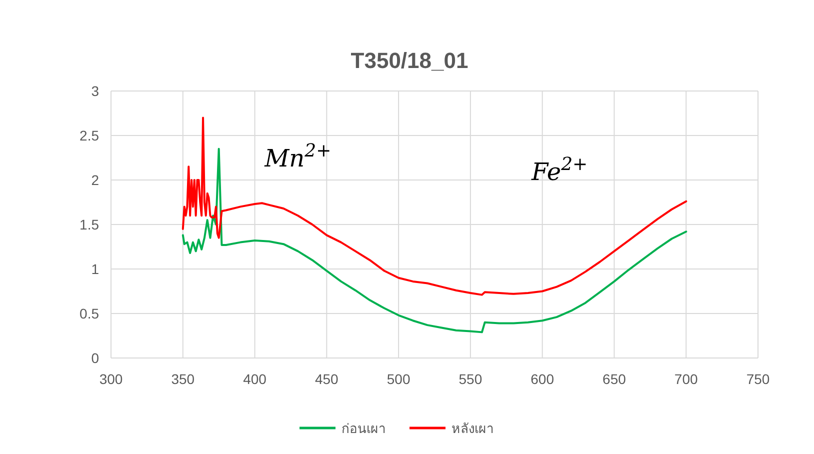 The image size is (814, 454). I want to click on y-tick-label: 1.5, so click(90, 224).